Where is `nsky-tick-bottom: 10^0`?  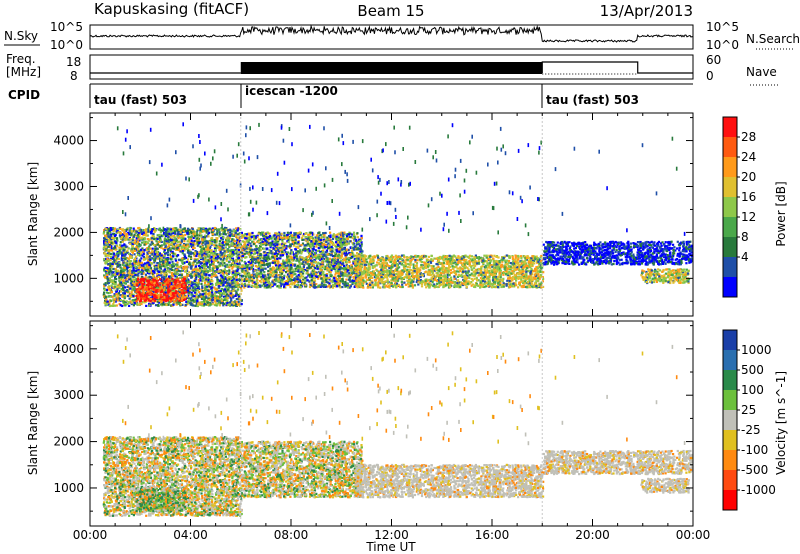 nsky-tick-bottom: 10^0 is located at coordinates (66, 45).